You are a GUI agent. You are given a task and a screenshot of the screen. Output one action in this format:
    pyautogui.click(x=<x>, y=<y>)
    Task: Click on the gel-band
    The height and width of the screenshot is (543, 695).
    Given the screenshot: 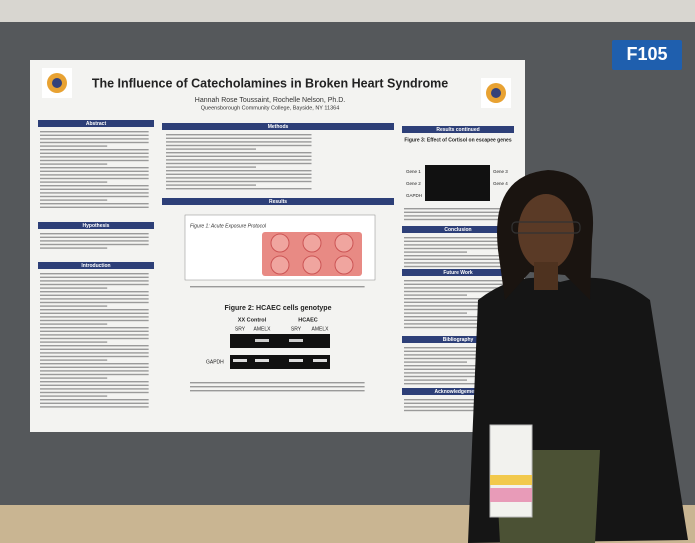 What is the action you would take?
    pyautogui.click(x=320, y=360)
    